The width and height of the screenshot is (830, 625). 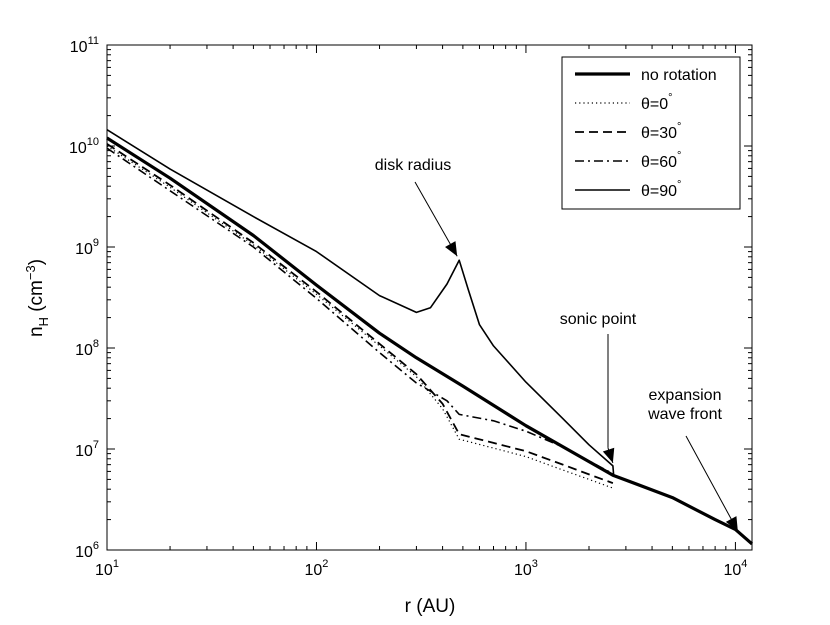 What do you see at coordinates (735, 568) in the screenshot?
I see `x-tick-label: 10⁴` at bounding box center [735, 568].